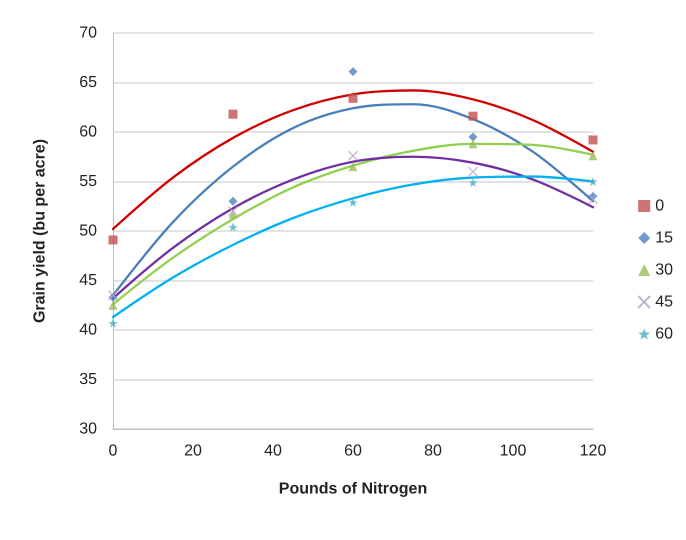  I want to click on legend-label: 15, so click(664, 238).